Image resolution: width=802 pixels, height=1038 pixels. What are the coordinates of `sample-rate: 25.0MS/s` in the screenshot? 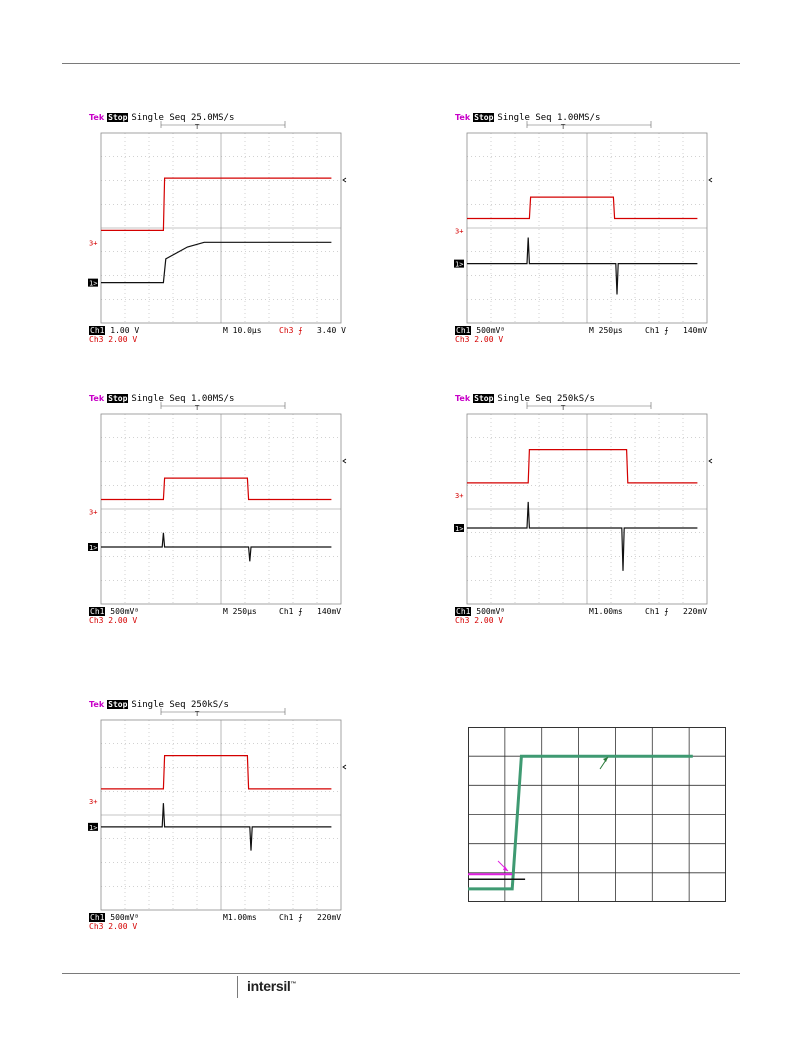 It's located at (213, 118).